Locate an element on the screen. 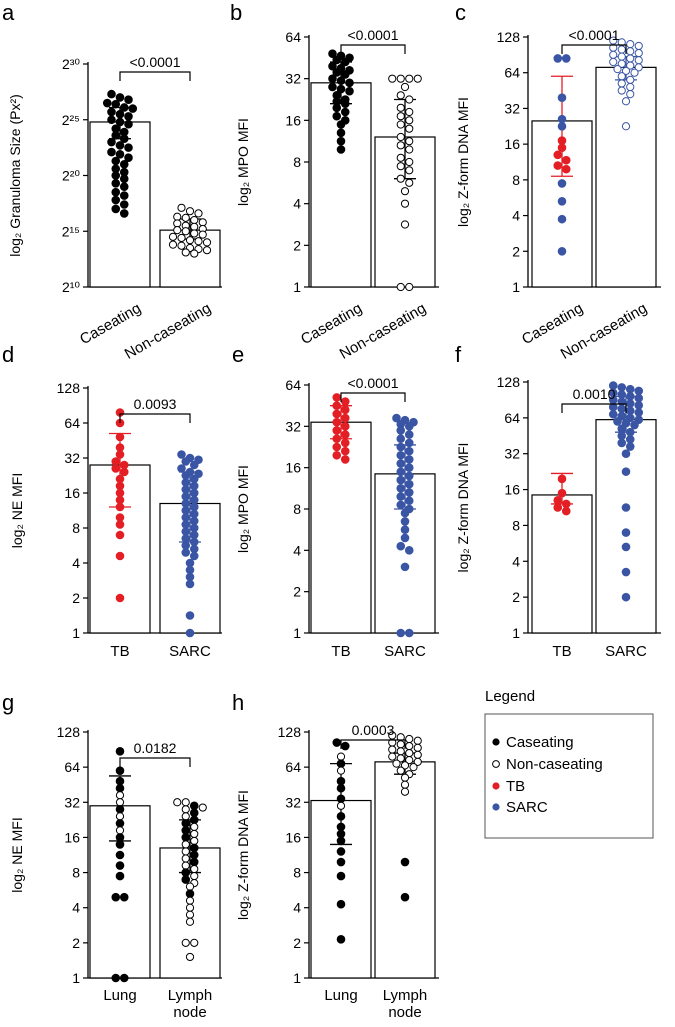 The width and height of the screenshot is (675, 1027). panel-letter: a is located at coordinates (8, 12).